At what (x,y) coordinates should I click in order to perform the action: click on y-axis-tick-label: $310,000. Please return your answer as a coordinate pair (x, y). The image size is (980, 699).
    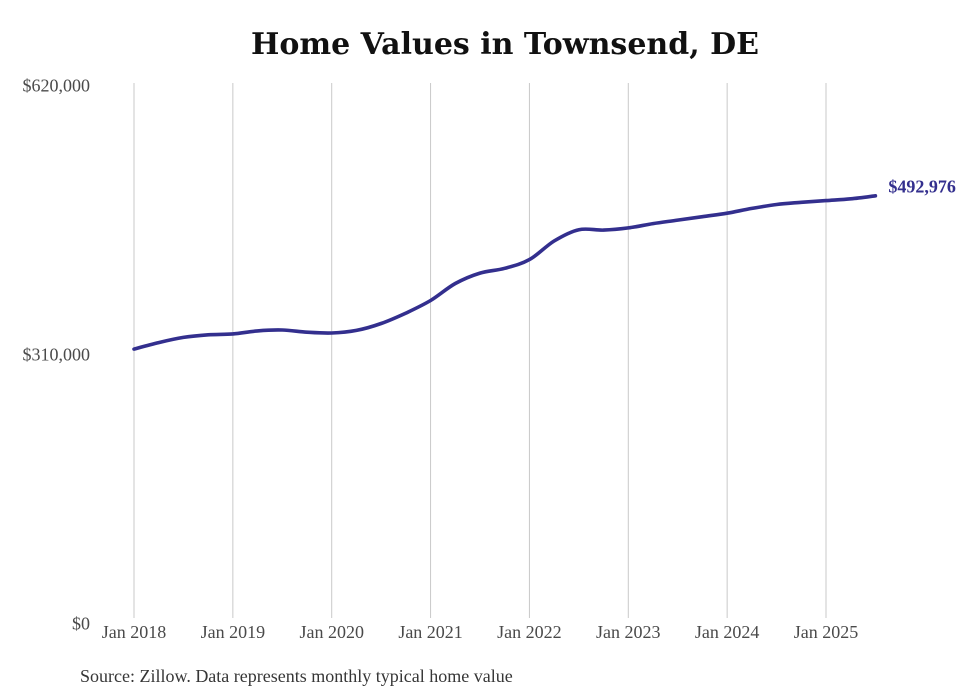
    Looking at the image, I should click on (56, 354).